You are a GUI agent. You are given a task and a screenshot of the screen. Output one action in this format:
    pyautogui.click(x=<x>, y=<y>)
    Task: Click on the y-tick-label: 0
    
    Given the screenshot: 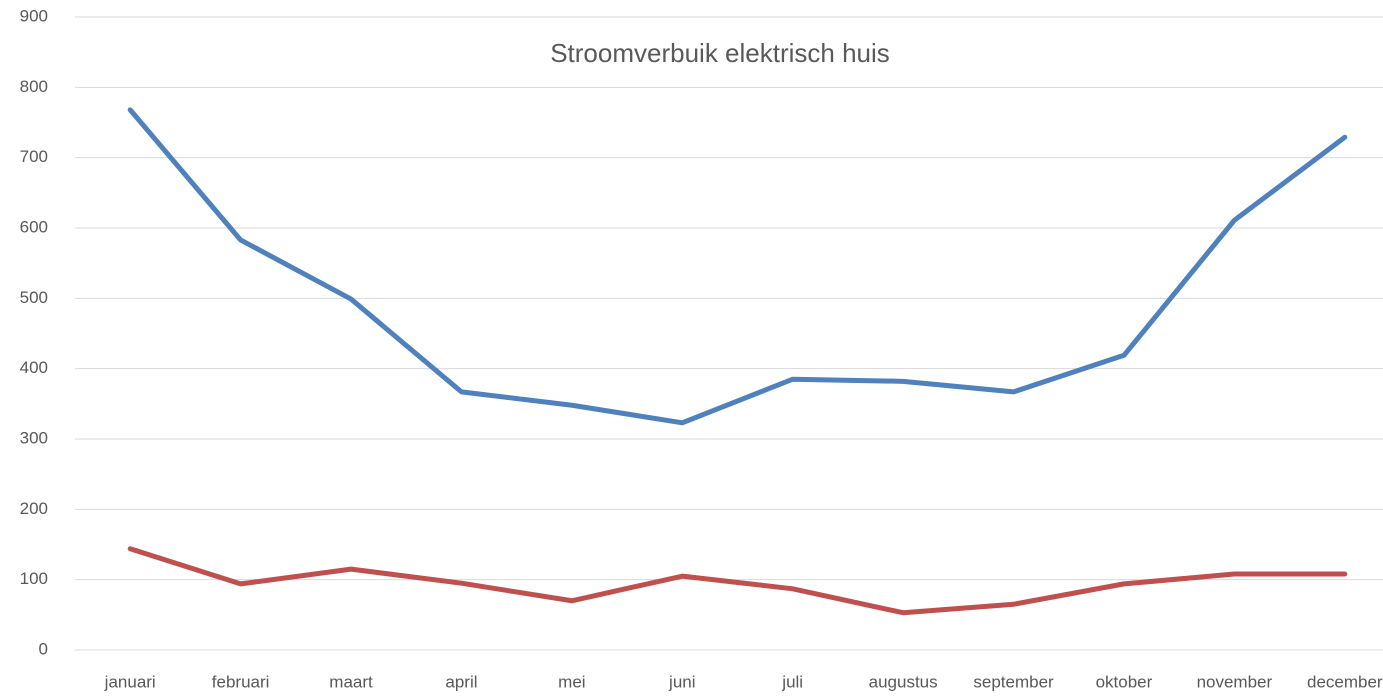 What is the action you would take?
    pyautogui.click(x=43, y=648)
    